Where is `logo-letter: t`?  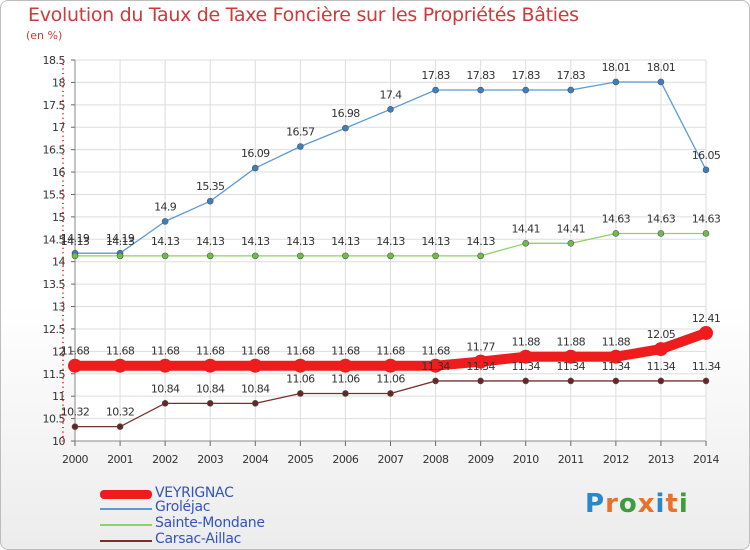
logo-letter: t is located at coordinates (672, 504).